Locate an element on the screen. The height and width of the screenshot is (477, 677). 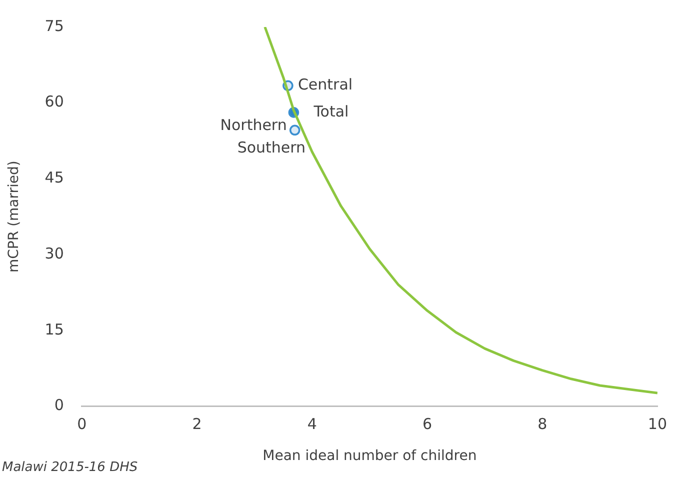
y-tick-label: 75 is located at coordinates (54, 25).